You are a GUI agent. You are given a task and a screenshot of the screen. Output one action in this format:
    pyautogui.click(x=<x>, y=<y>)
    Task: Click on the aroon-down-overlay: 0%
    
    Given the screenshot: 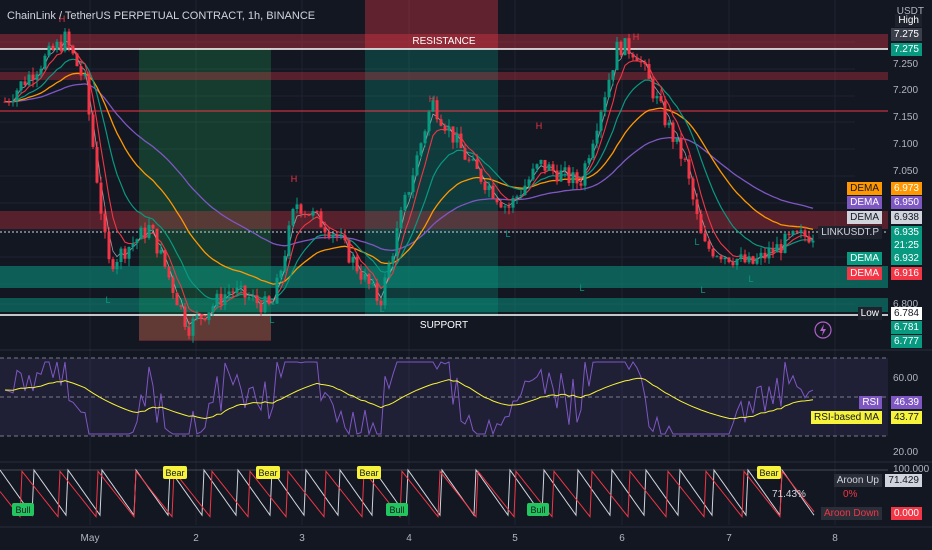 What is the action you would take?
    pyautogui.click(x=850, y=494)
    